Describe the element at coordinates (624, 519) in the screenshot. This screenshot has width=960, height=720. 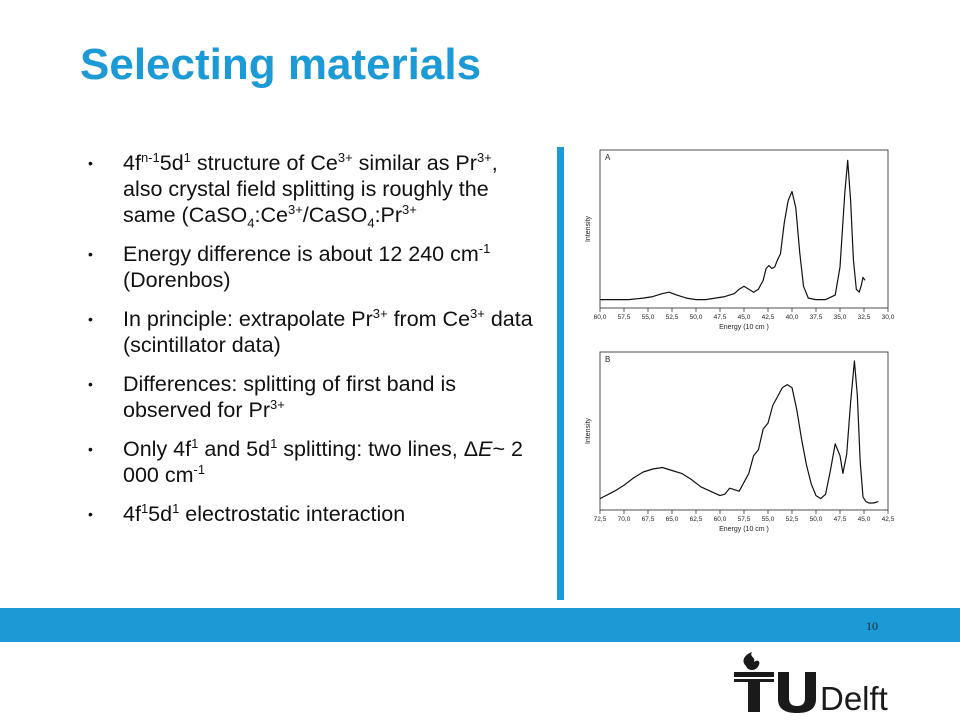
I see `x-tick-label: 70,0` at that location.